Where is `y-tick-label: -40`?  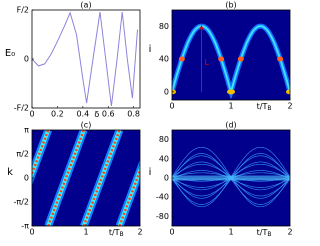 y-tick-label: -40 is located at coordinates (162, 197).